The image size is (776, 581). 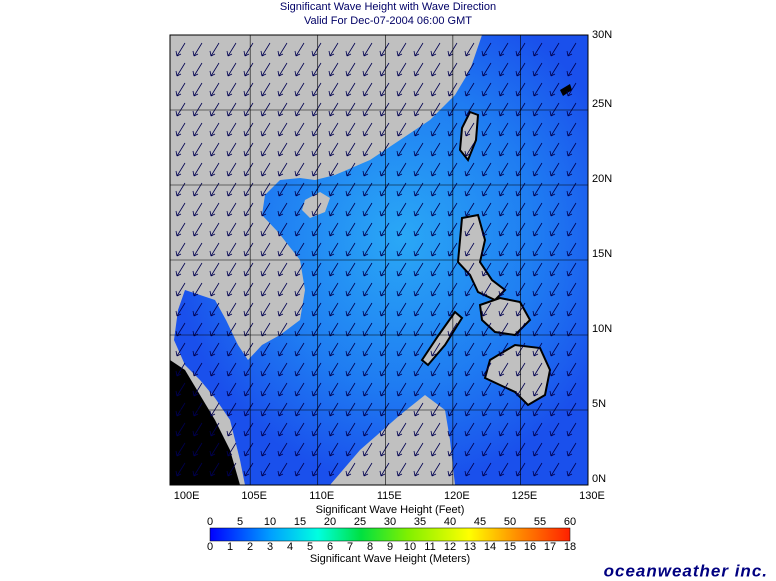 What do you see at coordinates (290, 547) in the screenshot?
I see `meters-tick-label: 4` at bounding box center [290, 547].